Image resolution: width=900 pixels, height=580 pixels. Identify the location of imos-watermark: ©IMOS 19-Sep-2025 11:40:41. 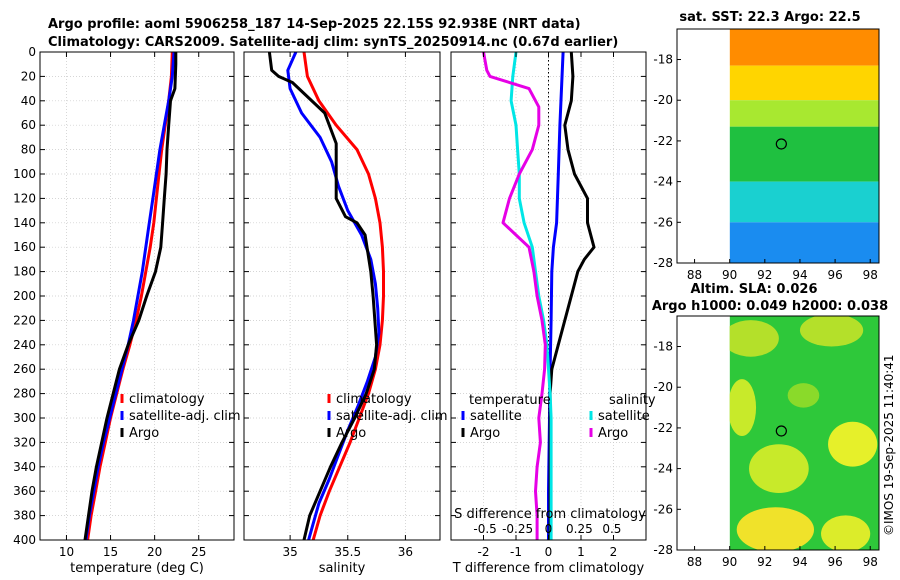
(889, 445).